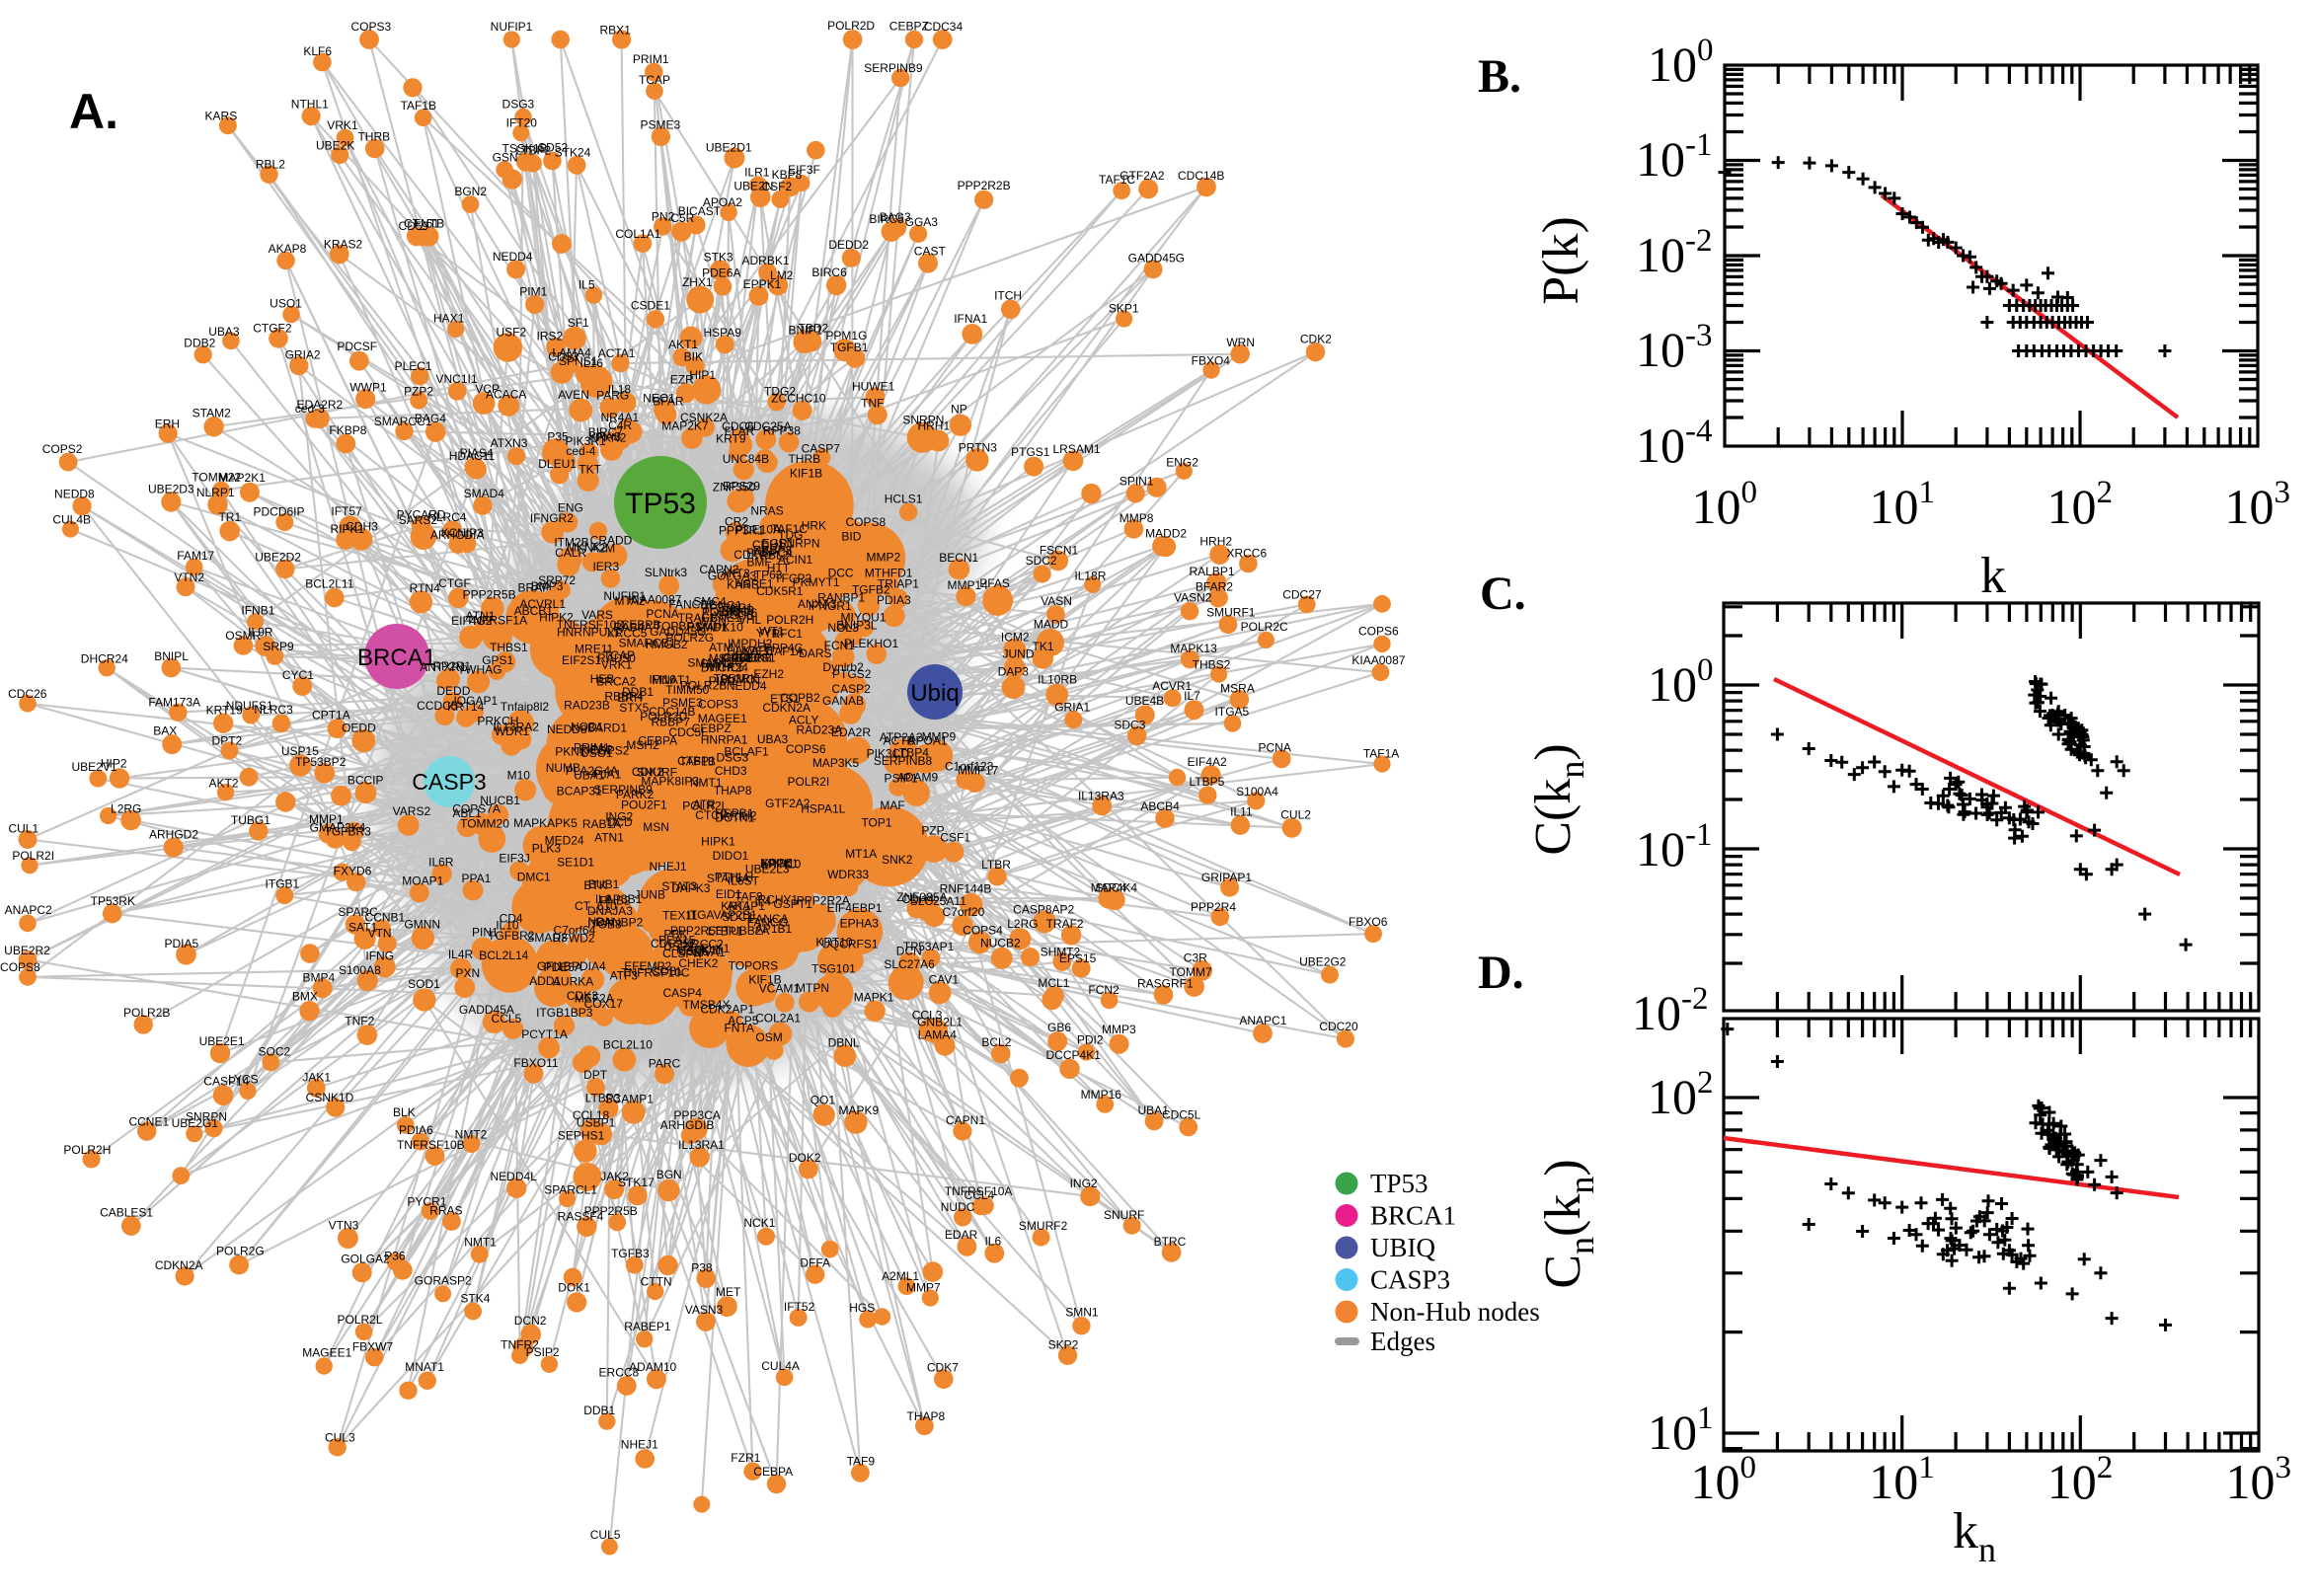  Describe the element at coordinates (594, 998) in the screenshot. I see `svg-text: MEF2A` at that location.